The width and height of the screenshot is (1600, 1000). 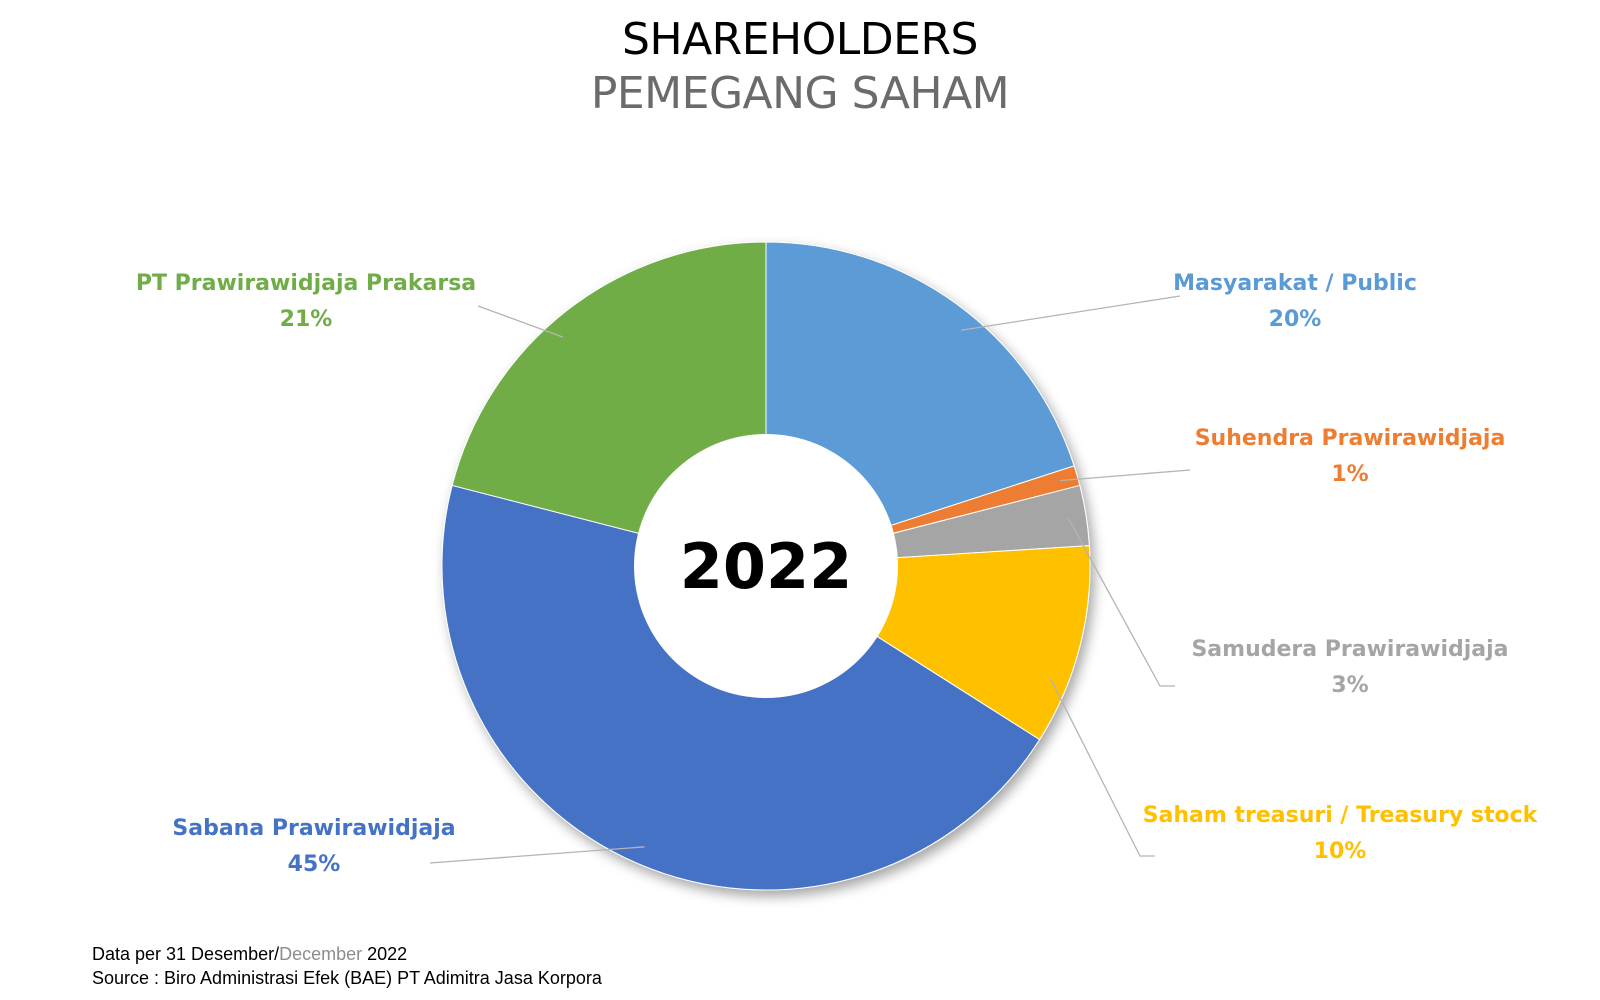 What do you see at coordinates (186, 954) in the screenshot?
I see `footnote-date-prefix: Data per 31 Desember/` at bounding box center [186, 954].